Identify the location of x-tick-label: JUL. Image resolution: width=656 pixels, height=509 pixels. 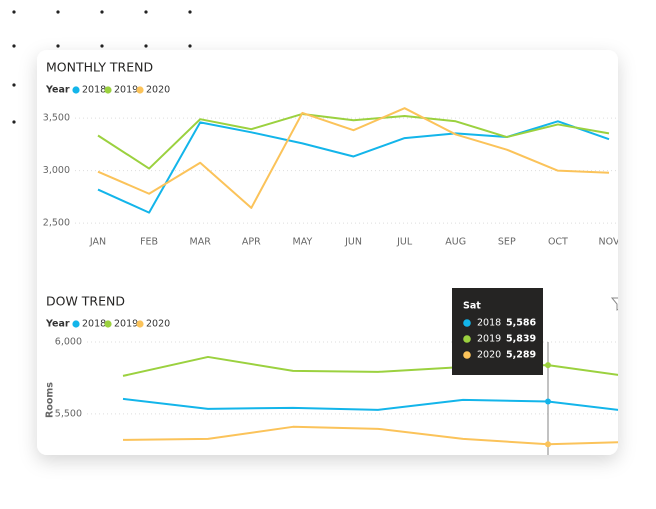
(404, 242).